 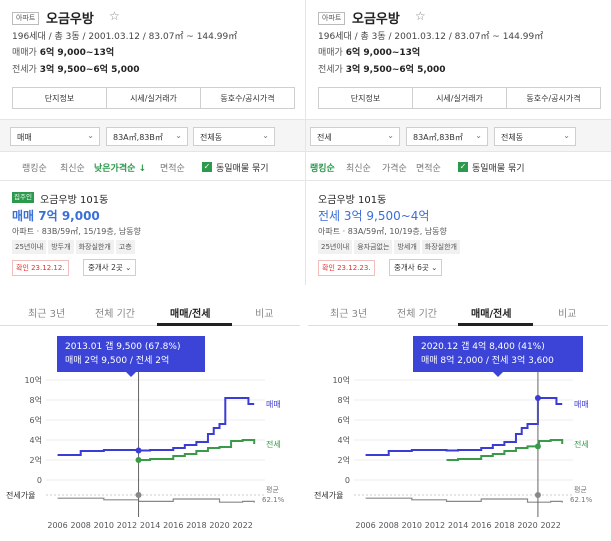 What do you see at coordinates (341, 380) in the screenshot?
I see `y-tick-label: 10억` at bounding box center [341, 380].